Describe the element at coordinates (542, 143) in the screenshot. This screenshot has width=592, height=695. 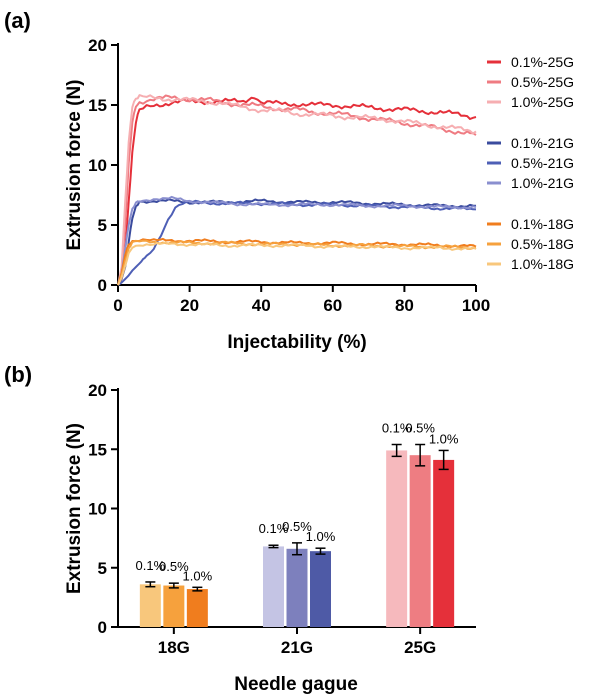
I see `legend-label: 0.1%-21G` at that location.